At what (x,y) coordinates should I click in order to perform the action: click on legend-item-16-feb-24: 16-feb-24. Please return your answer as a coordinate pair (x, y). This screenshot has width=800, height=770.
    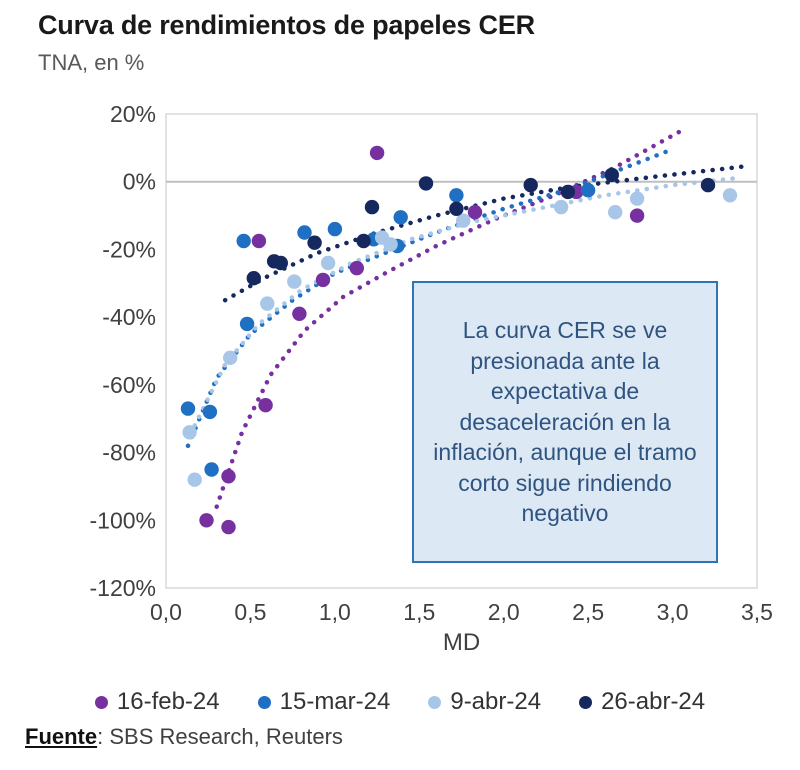
    Looking at the image, I should click on (157, 702).